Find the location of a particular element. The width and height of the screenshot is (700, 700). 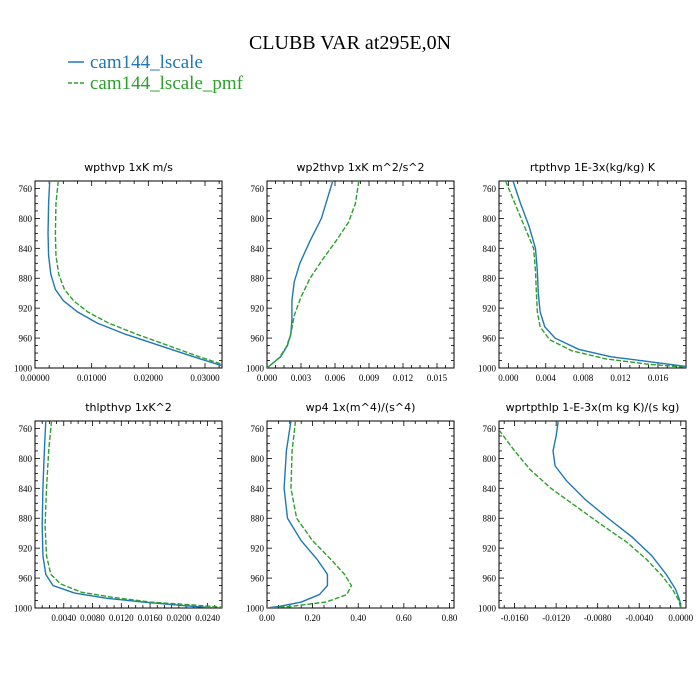

x-tick-label: 0.009 is located at coordinates (369, 378).